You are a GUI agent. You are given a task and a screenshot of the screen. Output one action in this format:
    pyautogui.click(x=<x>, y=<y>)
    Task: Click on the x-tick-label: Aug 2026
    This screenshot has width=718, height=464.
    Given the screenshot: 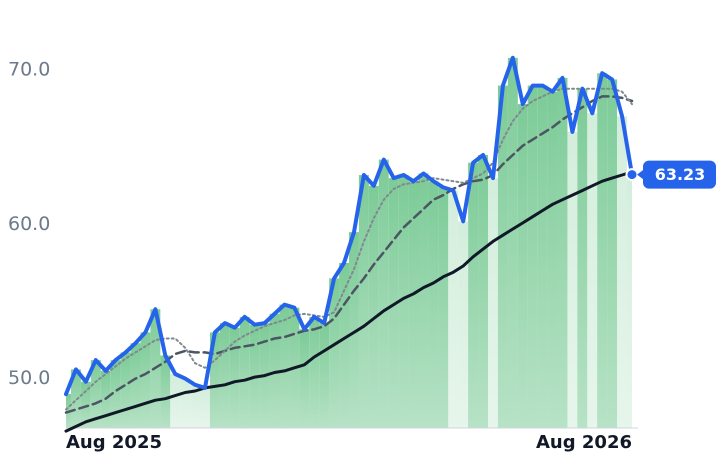 What is the action you would take?
    pyautogui.click(x=584, y=442)
    